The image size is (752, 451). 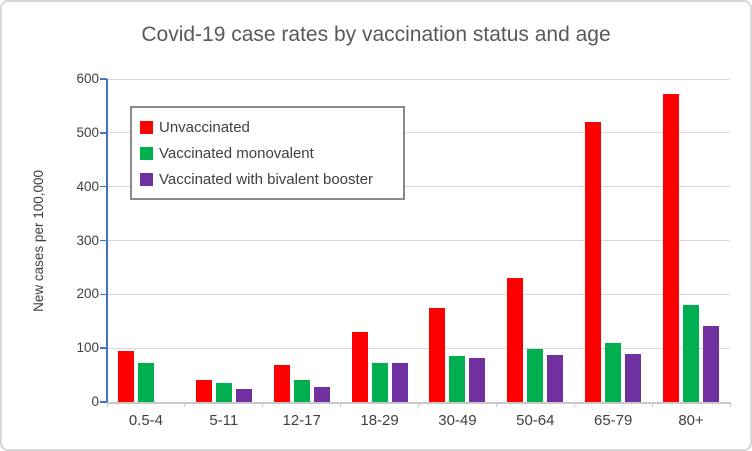 What do you see at coordinates (613, 420) in the screenshot?
I see `x-tick-label-65-79: 65-79` at bounding box center [613, 420].